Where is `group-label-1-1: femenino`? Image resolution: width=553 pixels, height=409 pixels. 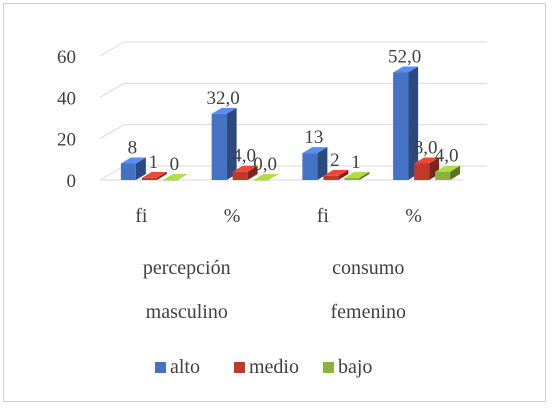
group-label-1-1: femenino is located at coordinates (368, 312).